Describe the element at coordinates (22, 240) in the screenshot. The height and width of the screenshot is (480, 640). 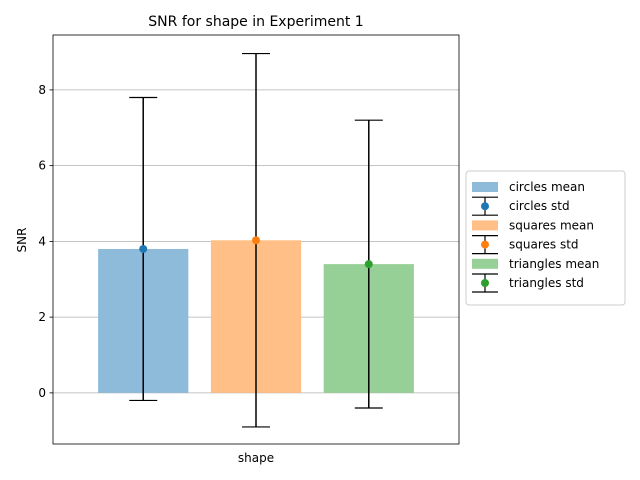
I see `y-axis-label: SNR` at that location.